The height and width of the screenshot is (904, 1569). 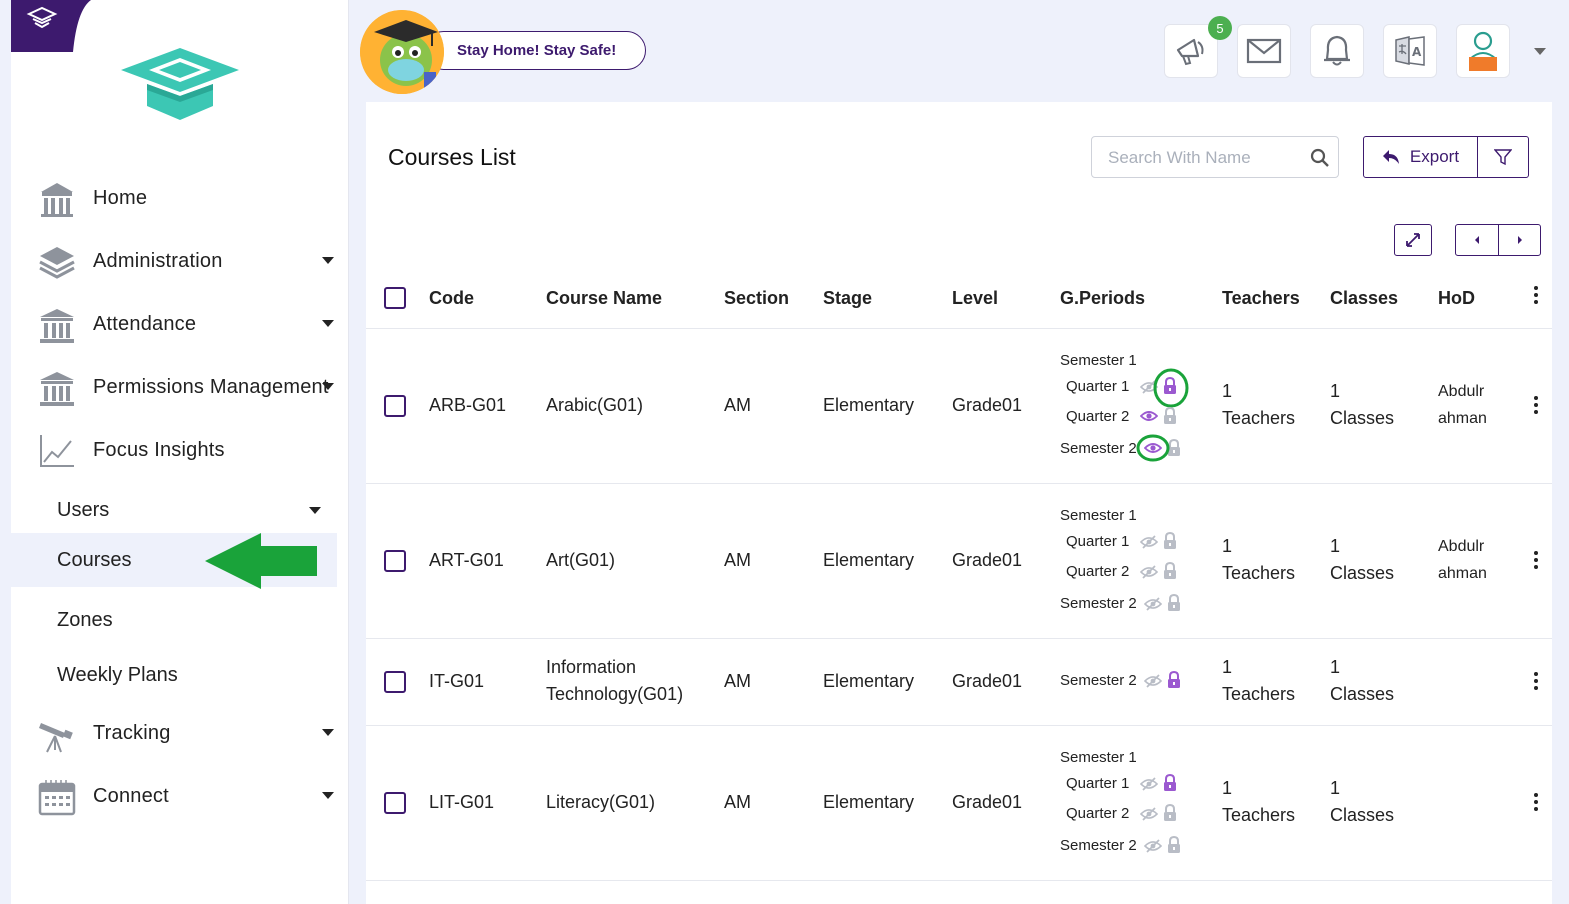 What do you see at coordinates (179, 324) in the screenshot?
I see `sidebar-item-attendance: Attendance` at bounding box center [179, 324].